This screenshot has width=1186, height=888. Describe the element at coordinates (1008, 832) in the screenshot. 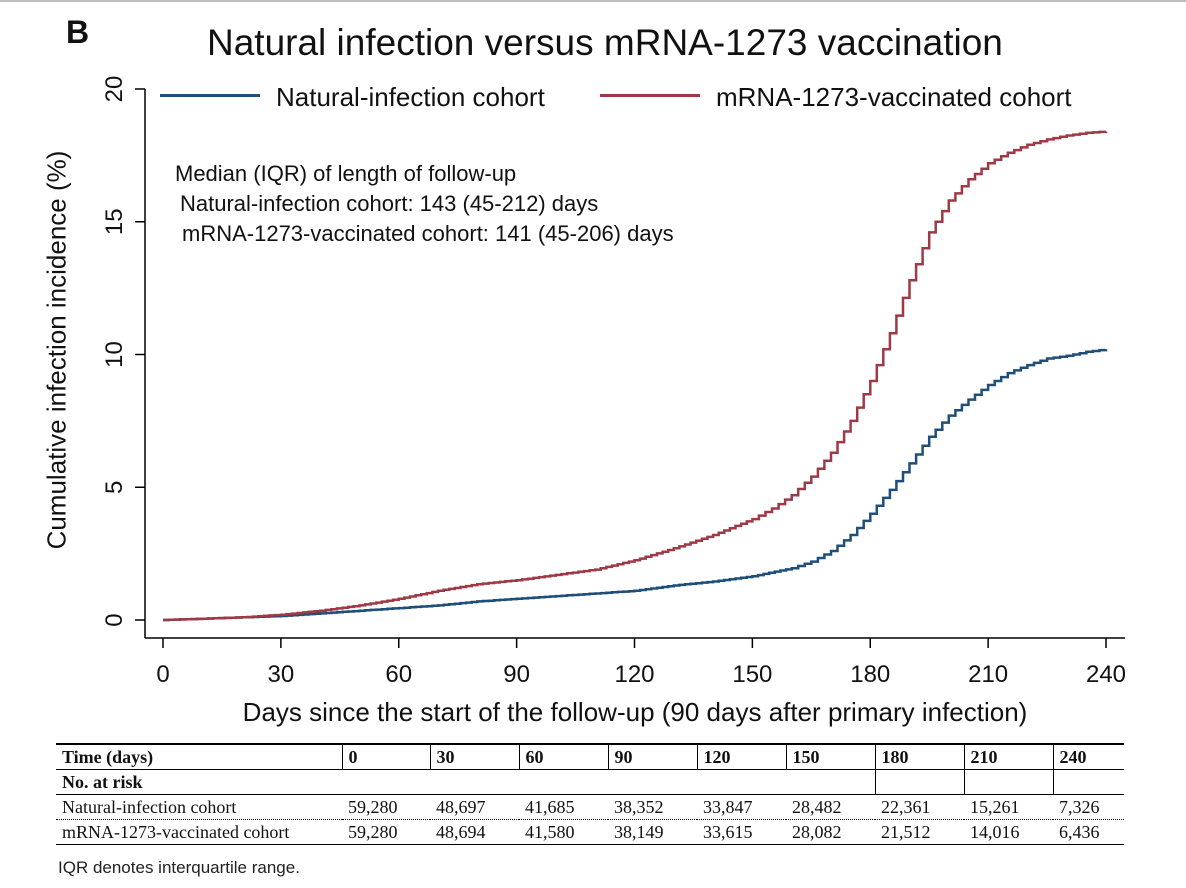

I see `risk-cell: 14,016` at that location.